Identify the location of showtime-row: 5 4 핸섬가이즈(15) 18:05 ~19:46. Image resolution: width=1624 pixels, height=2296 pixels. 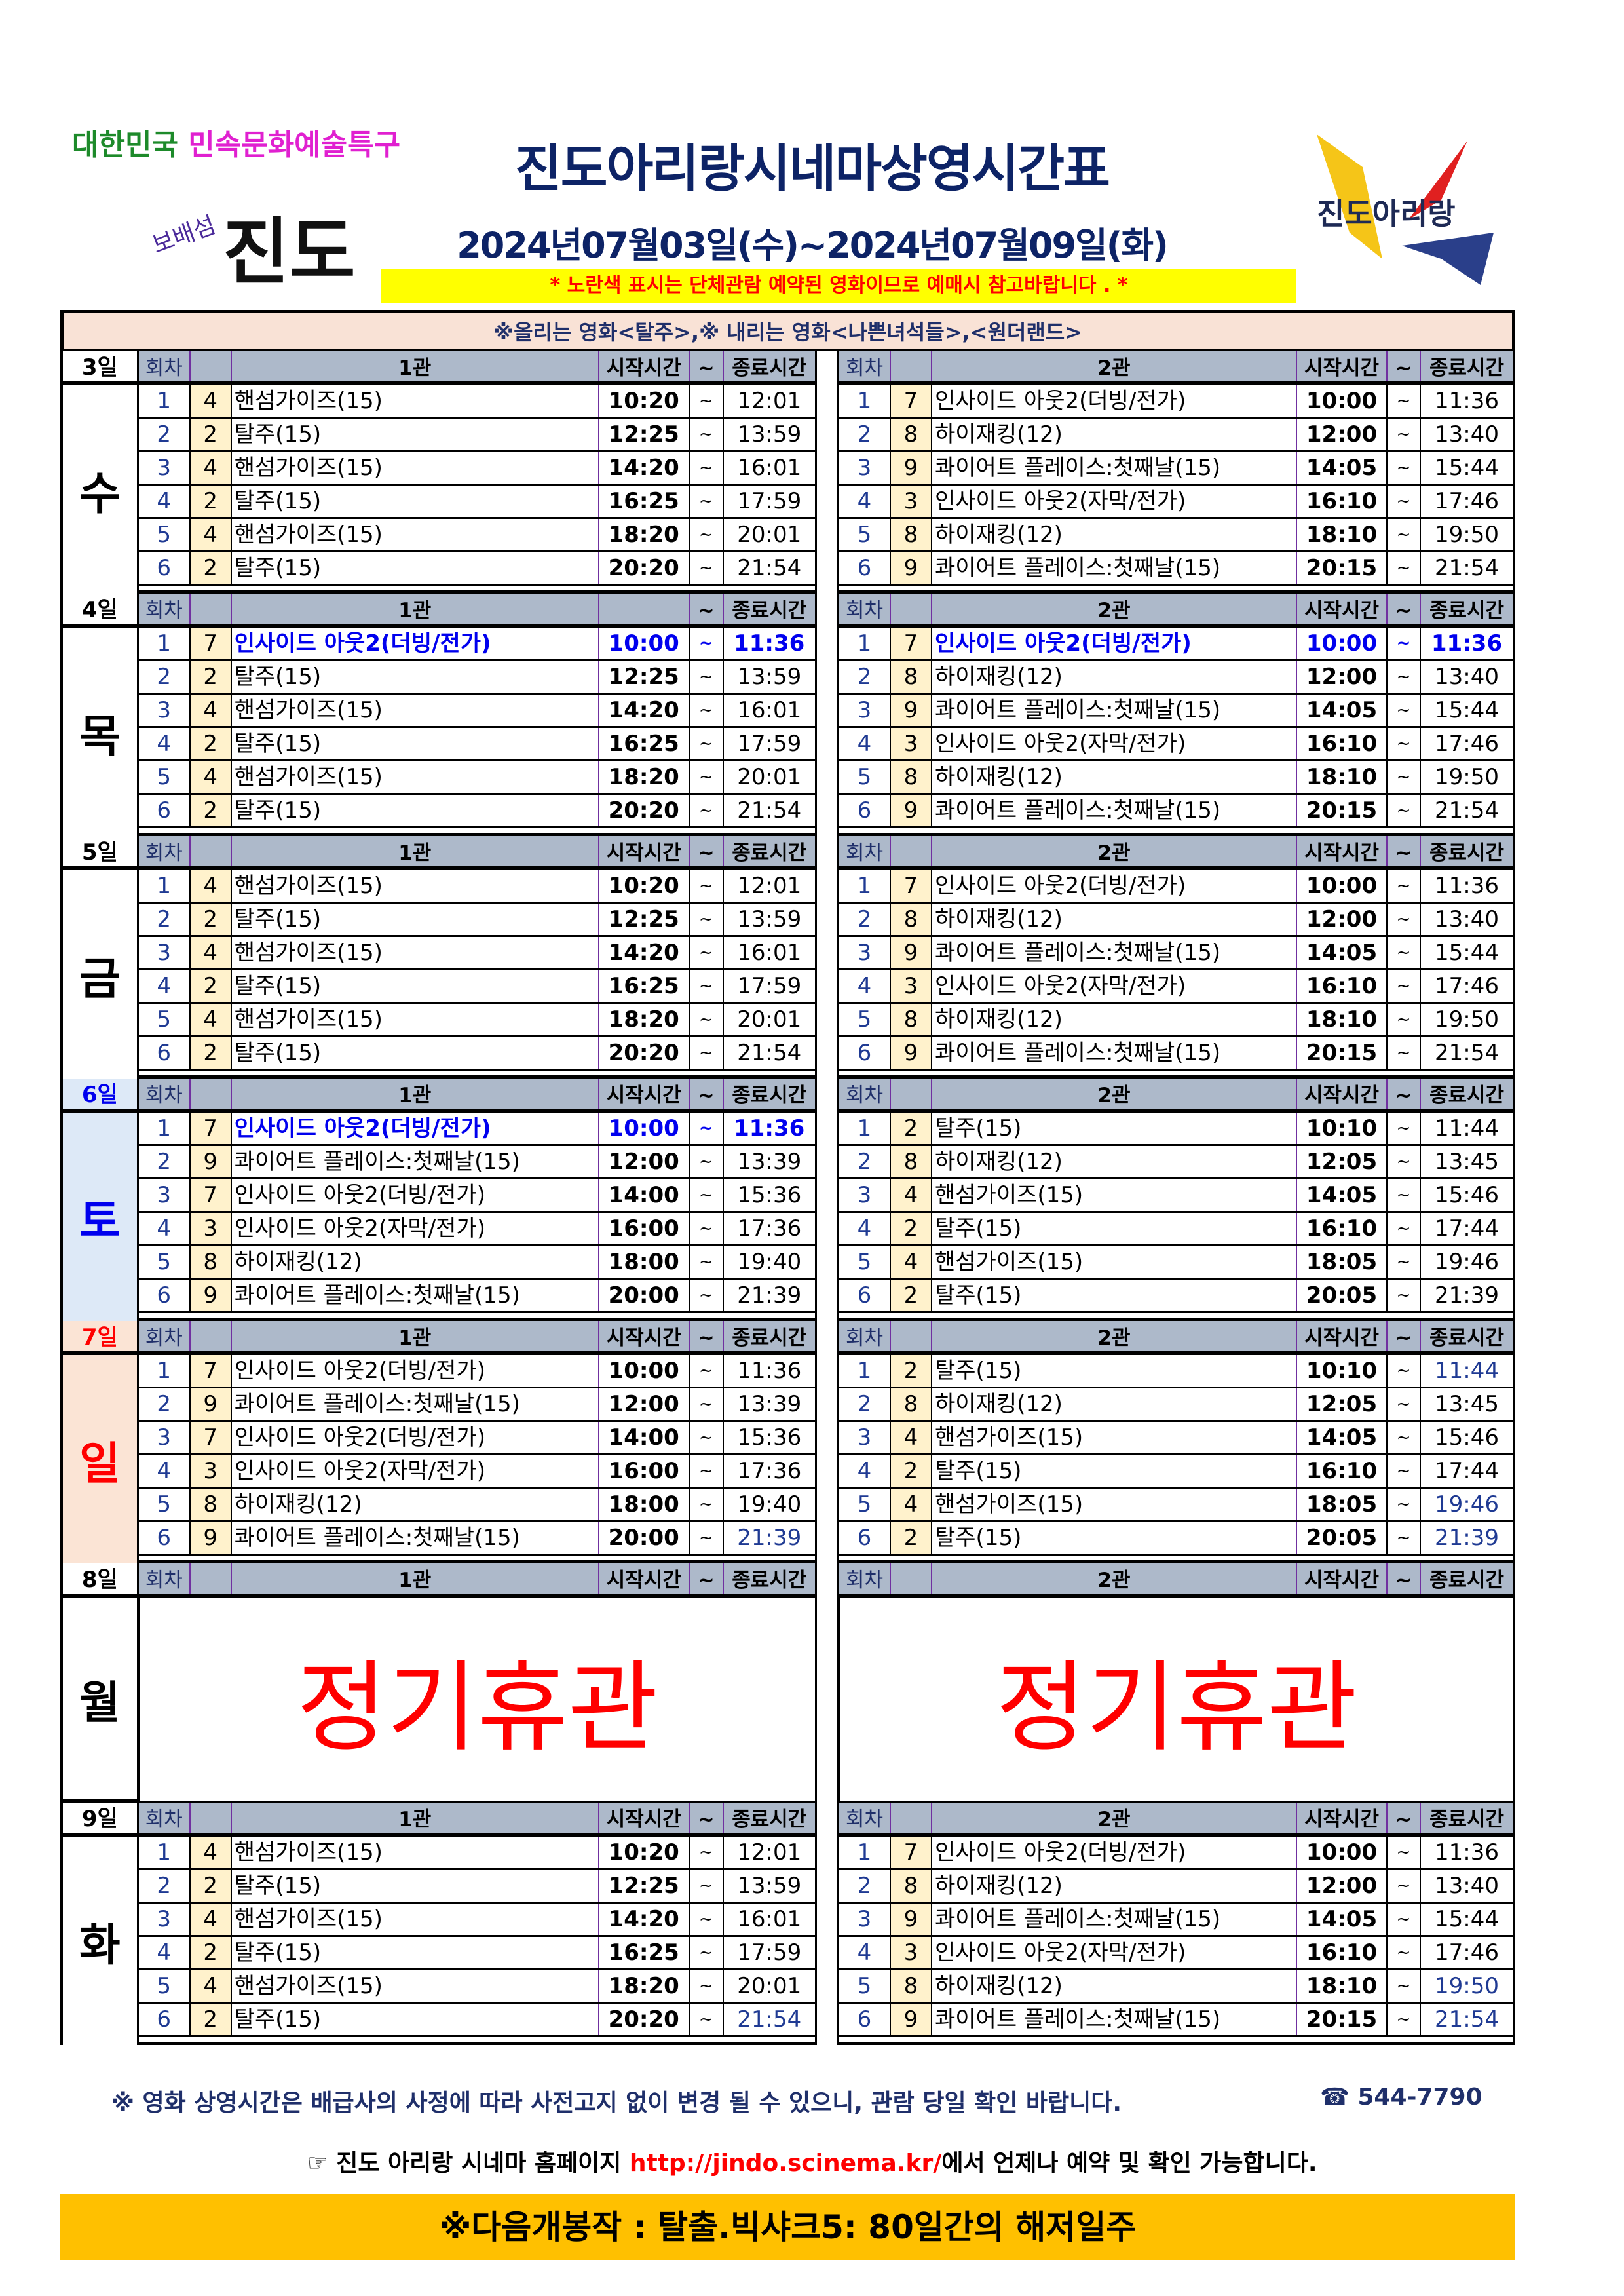
(1176, 1505).